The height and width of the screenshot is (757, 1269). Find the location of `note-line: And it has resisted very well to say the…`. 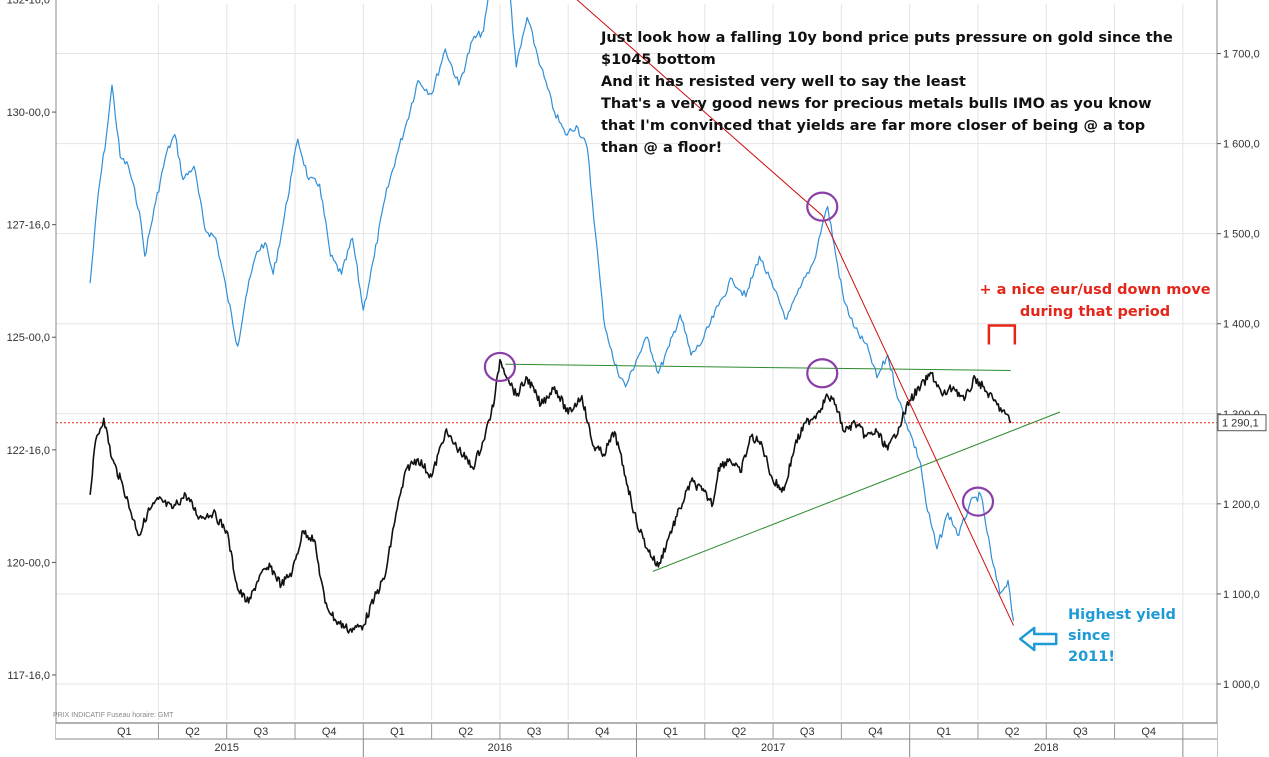

note-line: And it has resisted very well to say the… is located at coordinates (783, 82).